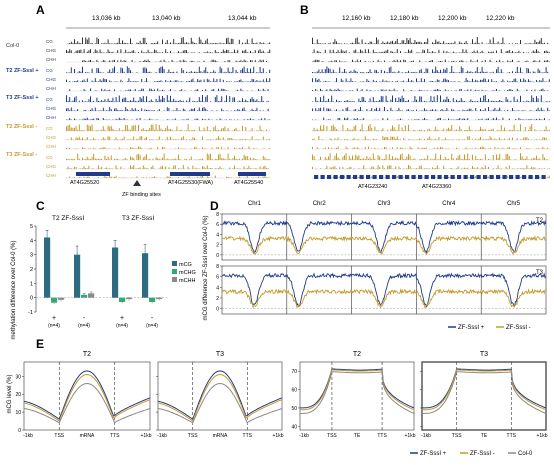 The width and height of the screenshot is (554, 465). Describe the element at coordinates (294, 409) in the screenshot. I see `e-ytick-label: 50` at that location.